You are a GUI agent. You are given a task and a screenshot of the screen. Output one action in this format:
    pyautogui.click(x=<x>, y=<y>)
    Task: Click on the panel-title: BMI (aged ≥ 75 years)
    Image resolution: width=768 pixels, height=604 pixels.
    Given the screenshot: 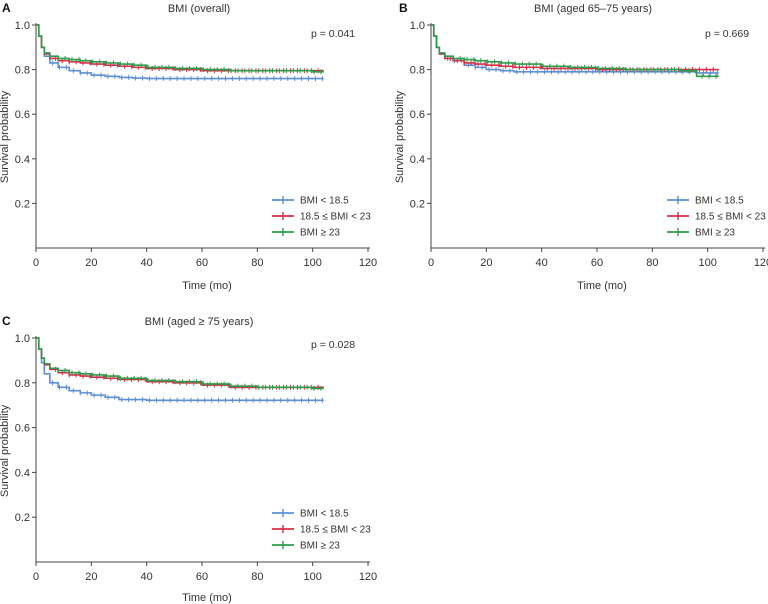 What is the action you would take?
    pyautogui.click(x=199, y=322)
    